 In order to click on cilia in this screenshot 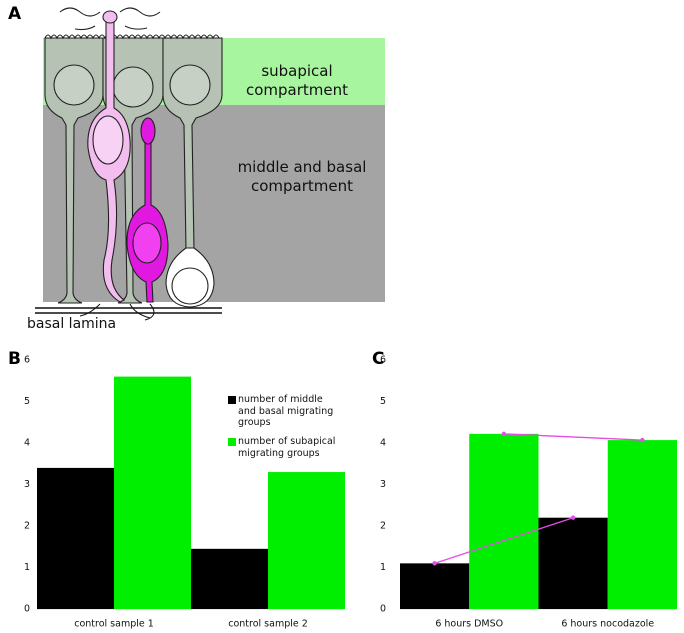, I will do `click(132, 37)`.